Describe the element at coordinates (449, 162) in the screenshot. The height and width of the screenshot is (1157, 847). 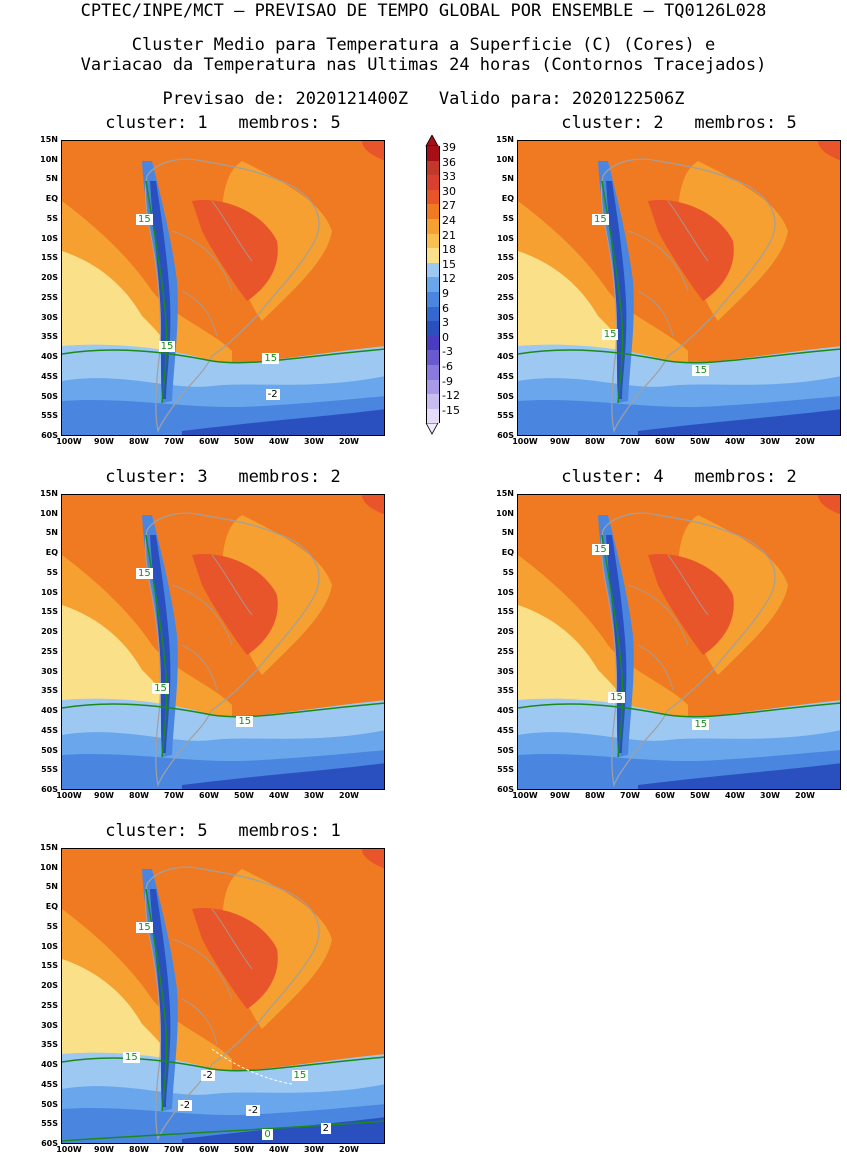
I see `colorbar-label: 36` at that location.